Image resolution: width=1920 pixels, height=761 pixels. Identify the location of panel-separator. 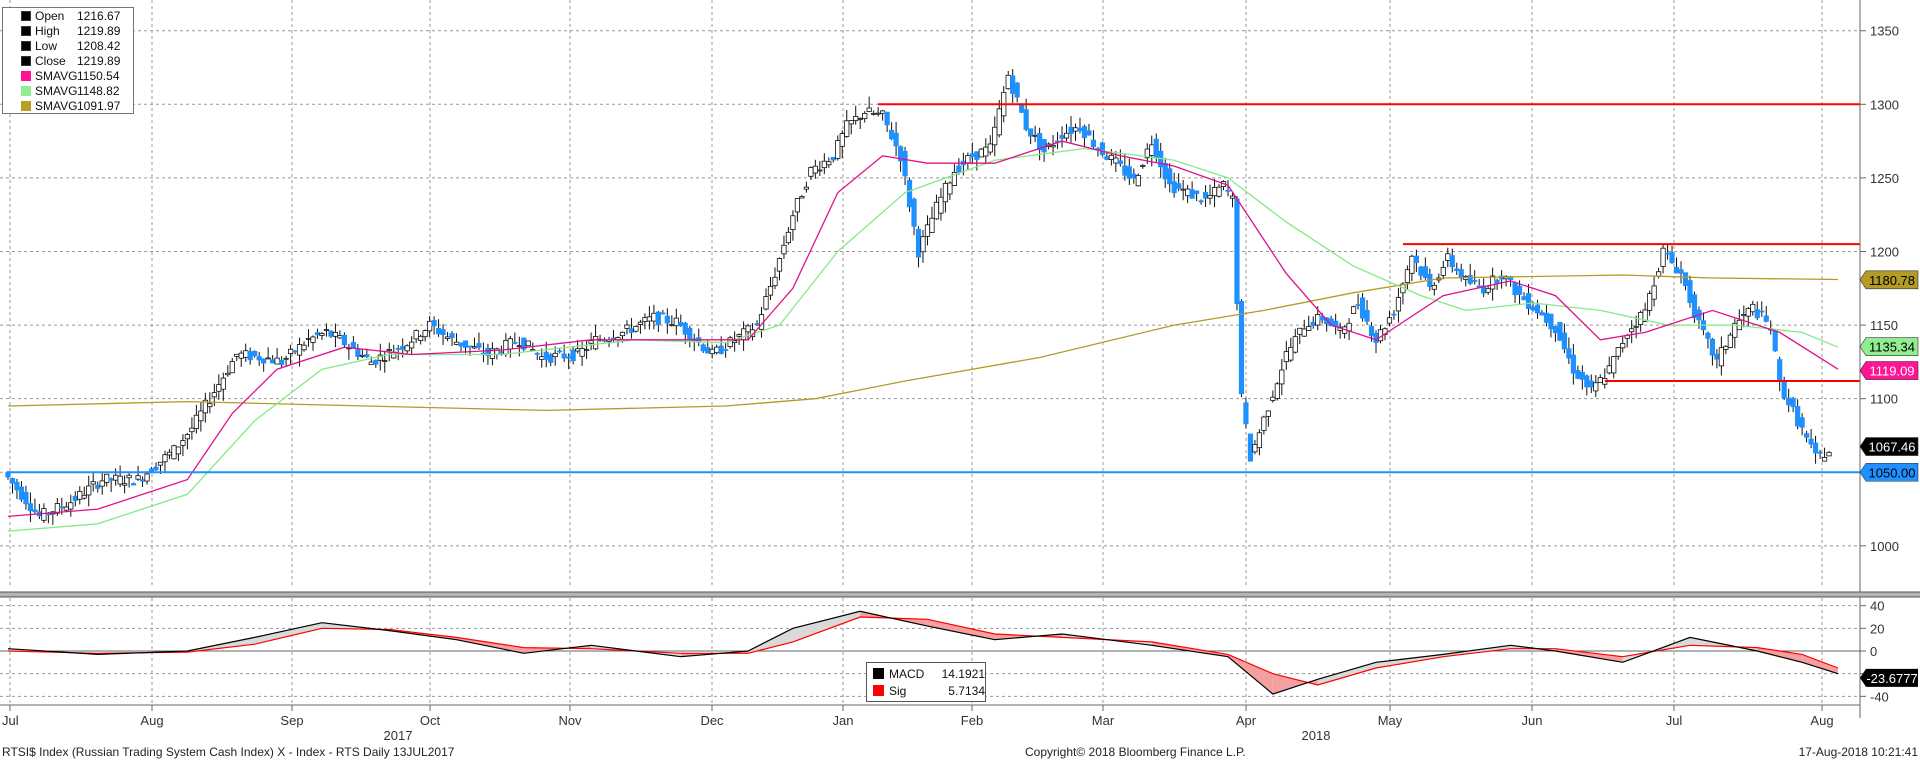
(960, 594).